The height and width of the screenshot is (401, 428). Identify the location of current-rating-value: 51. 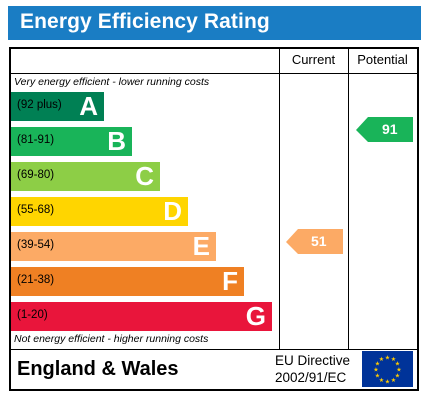
(319, 241).